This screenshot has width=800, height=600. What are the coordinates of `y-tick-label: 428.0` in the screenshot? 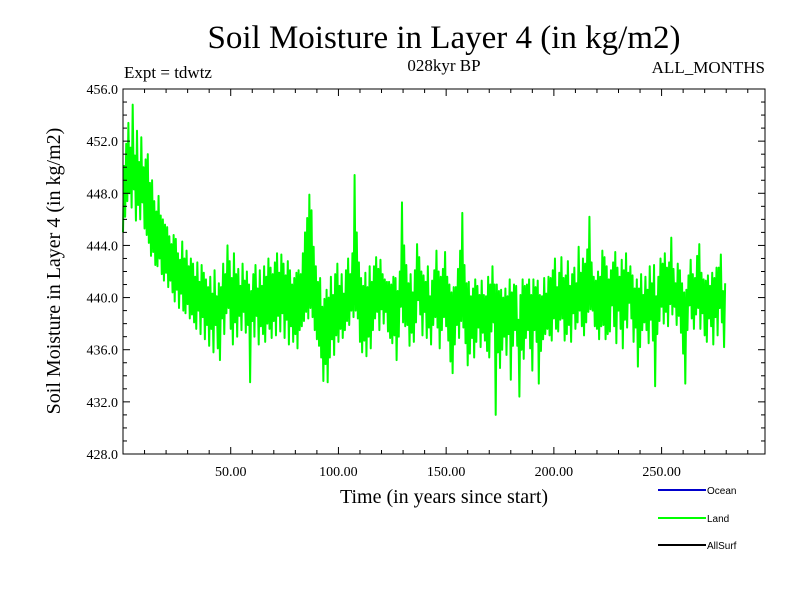 It's located at (103, 455).